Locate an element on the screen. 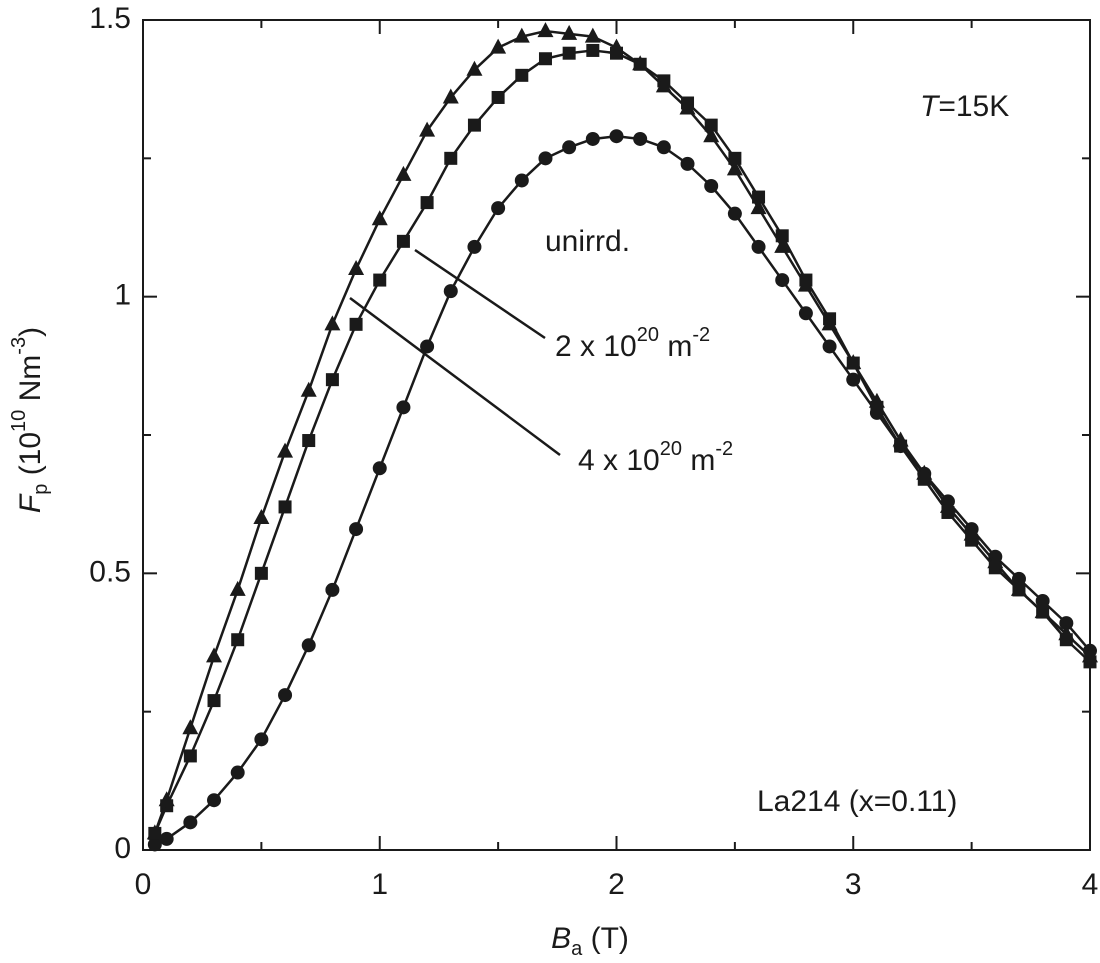 The height and width of the screenshot is (963, 1100). y-tick-label: 0.5 is located at coordinates (110, 571).